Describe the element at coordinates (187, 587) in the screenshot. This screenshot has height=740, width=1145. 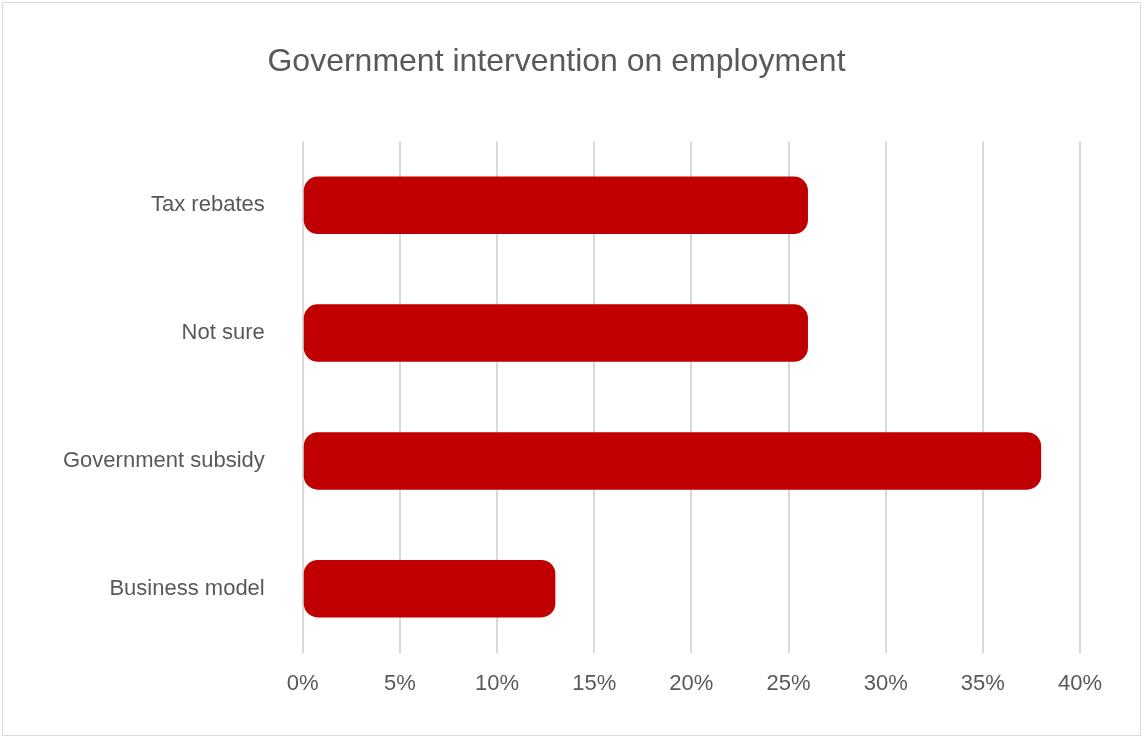
I see `y-tick-label: Business model` at that location.